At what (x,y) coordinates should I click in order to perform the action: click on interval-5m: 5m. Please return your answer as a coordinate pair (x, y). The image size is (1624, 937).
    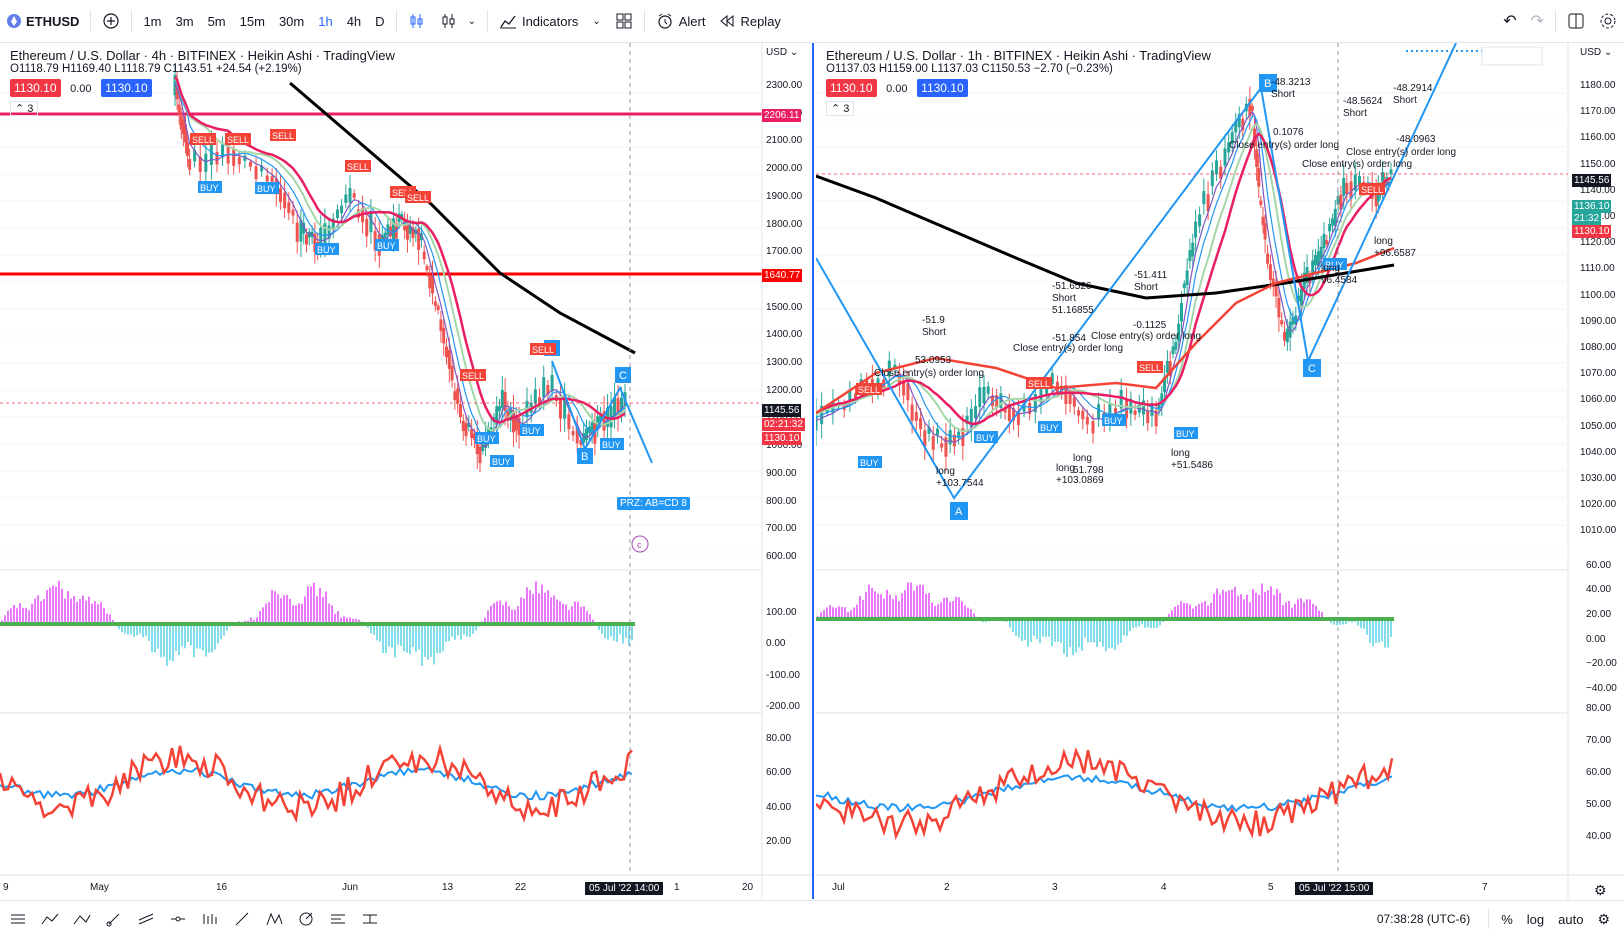
    Looking at the image, I should click on (216, 21).